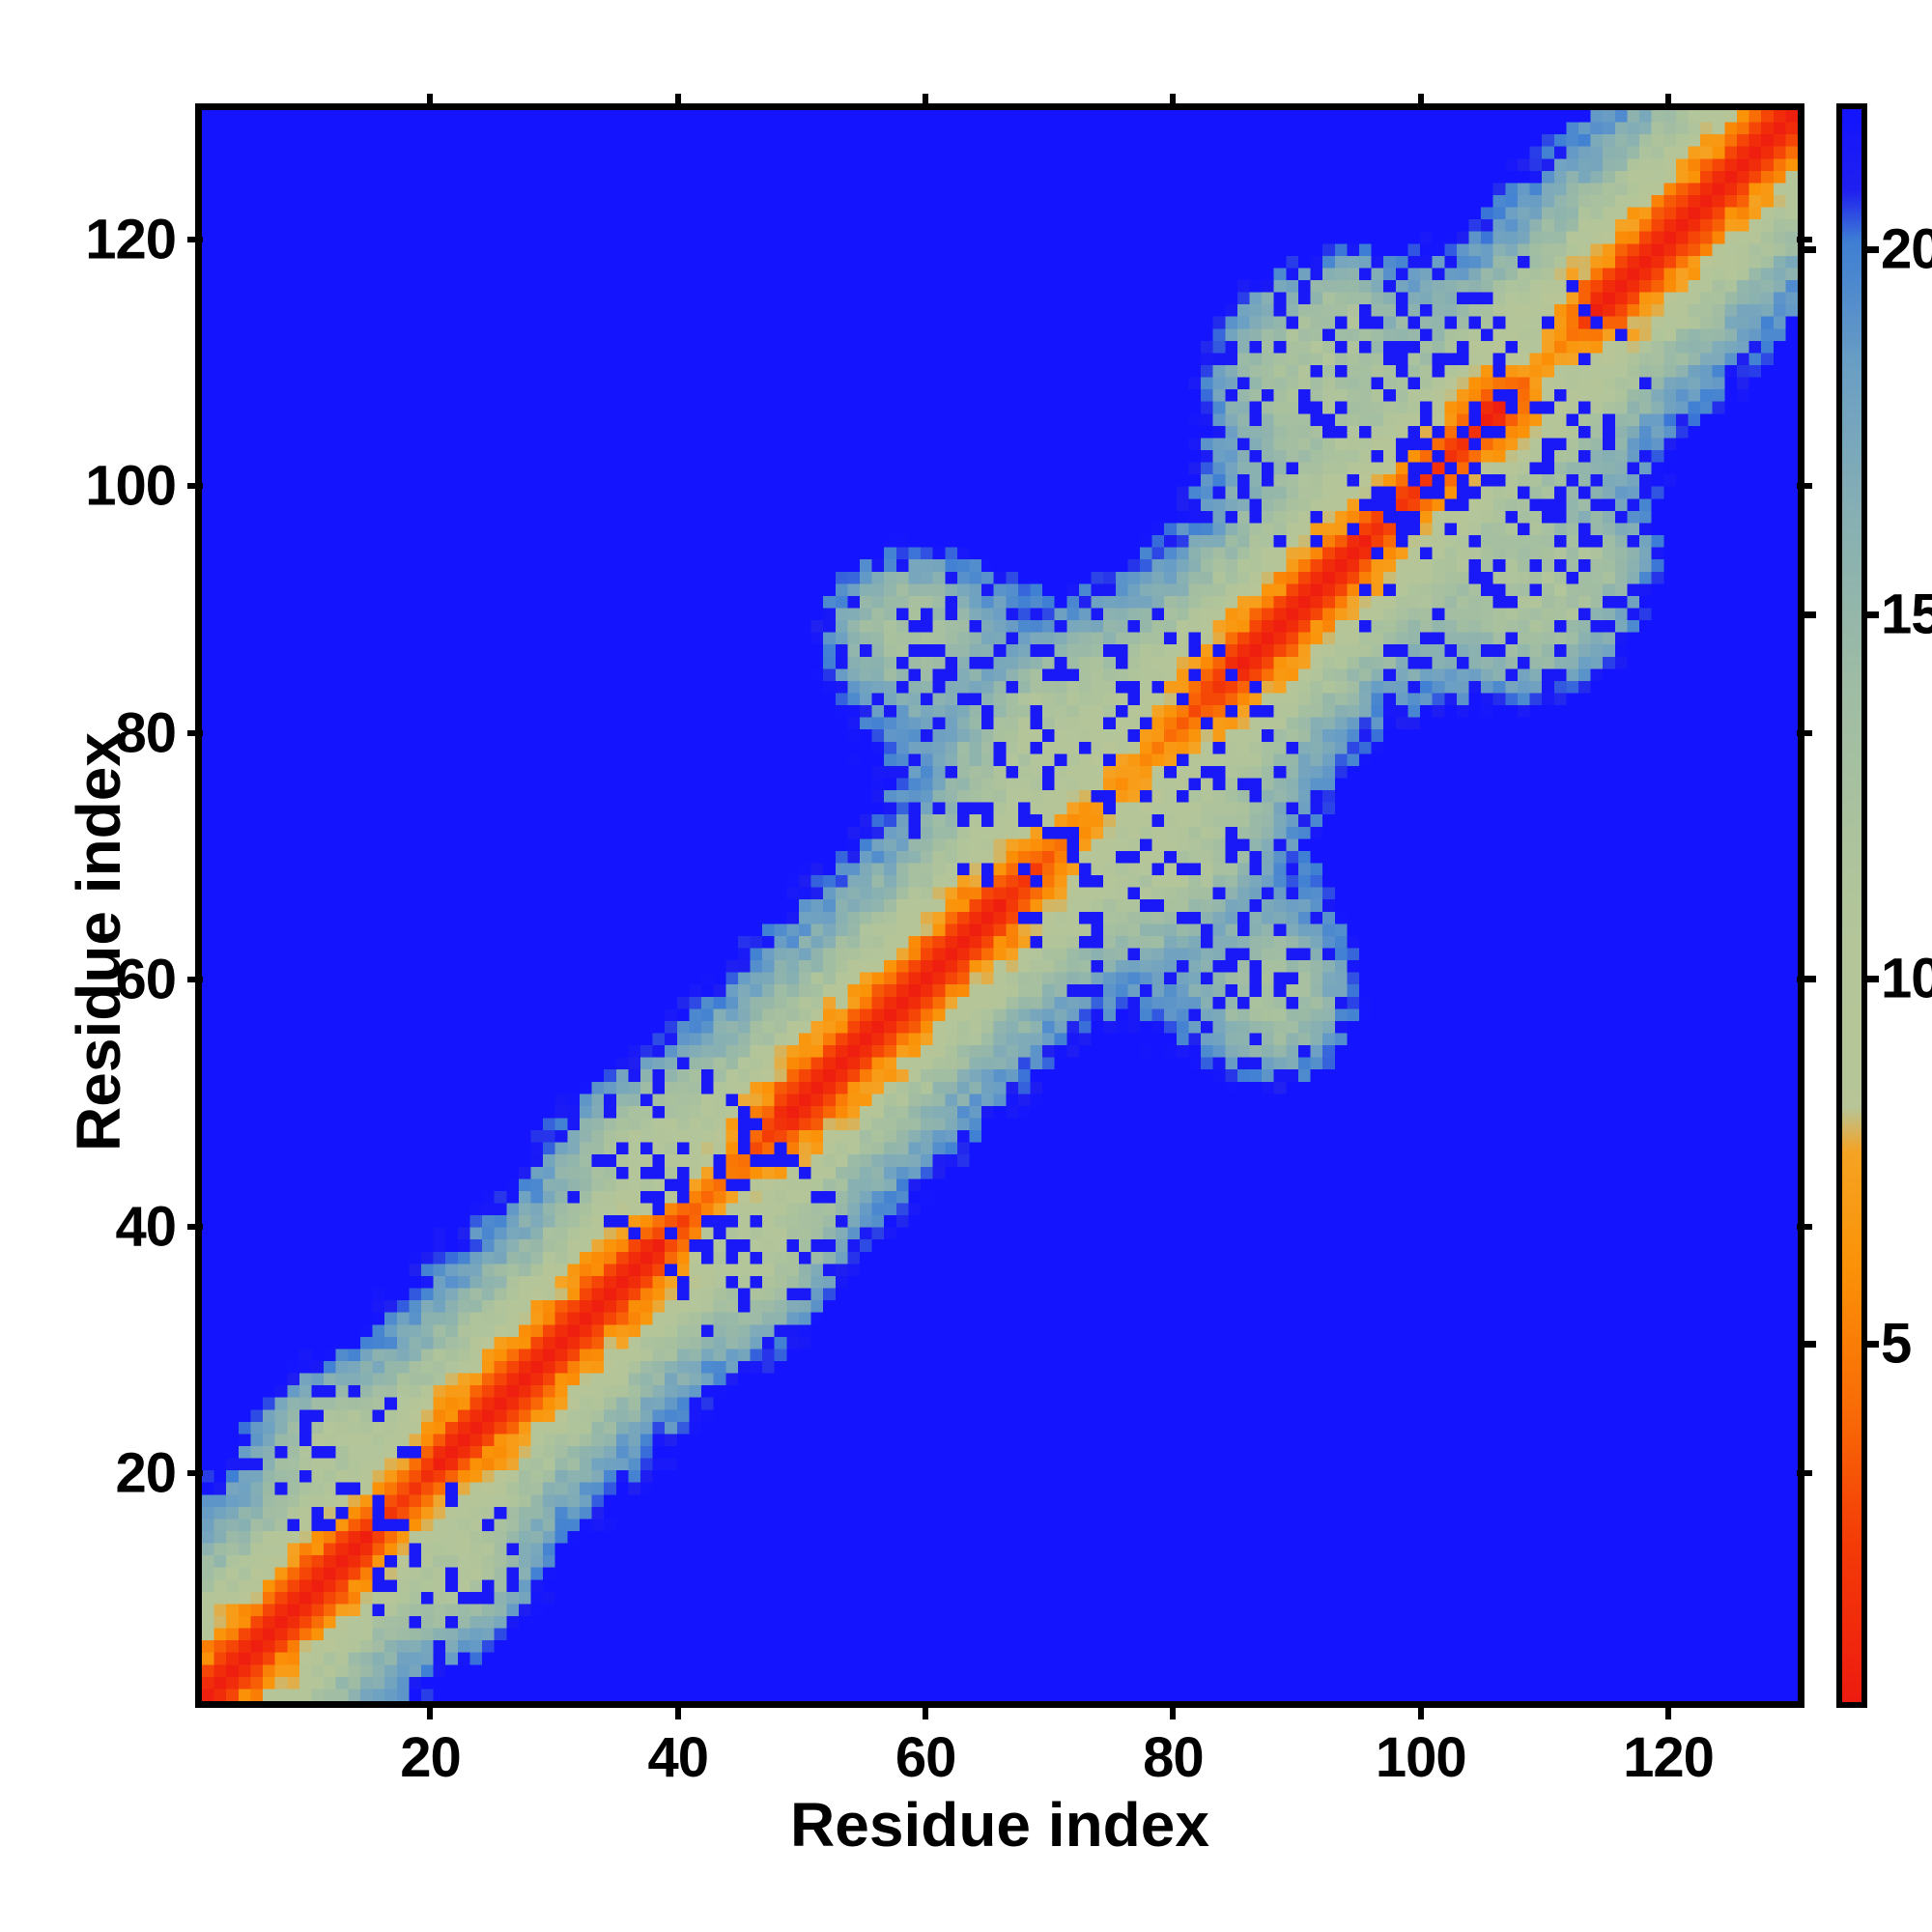  What do you see at coordinates (926, 1757) in the screenshot?
I see `x-tick-label: 60` at bounding box center [926, 1757].